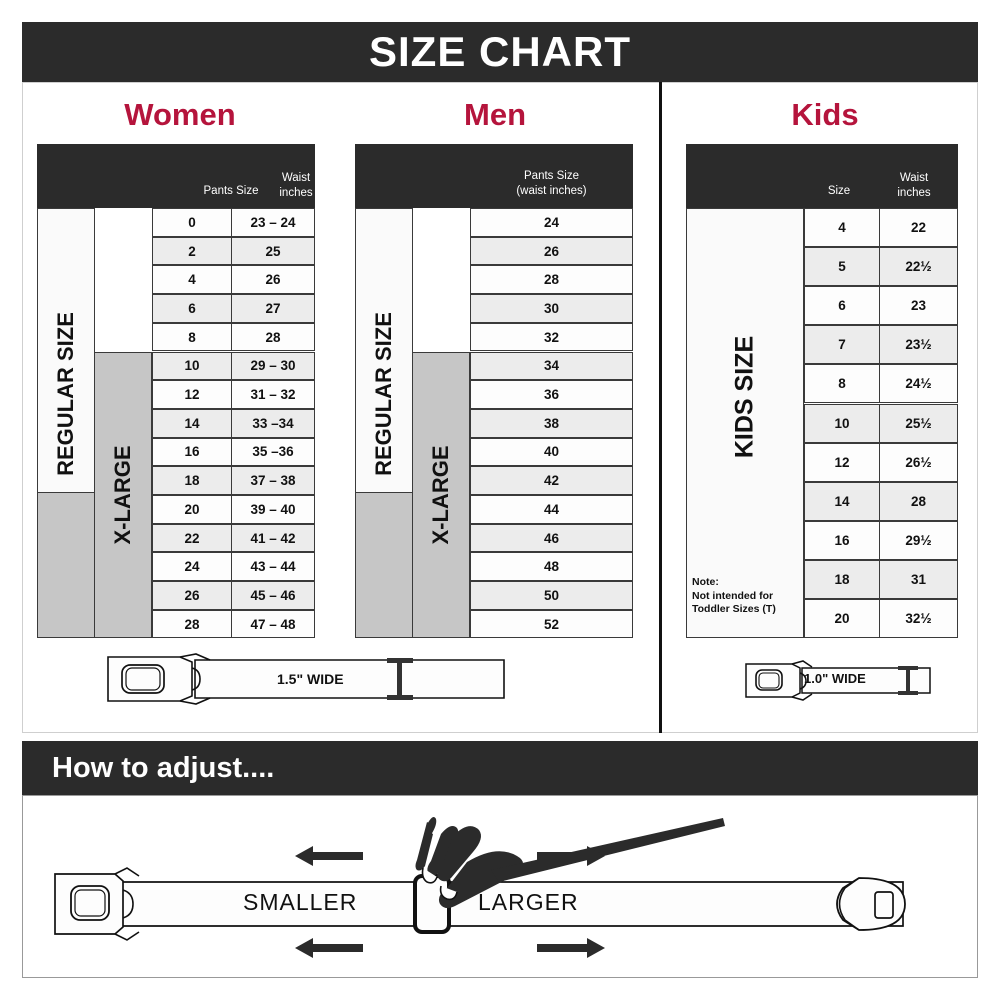 This screenshot has height=1000, width=1000. Describe the element at coordinates (551, 222) in the screenshot. I see `men-cell-size: 24` at that location.